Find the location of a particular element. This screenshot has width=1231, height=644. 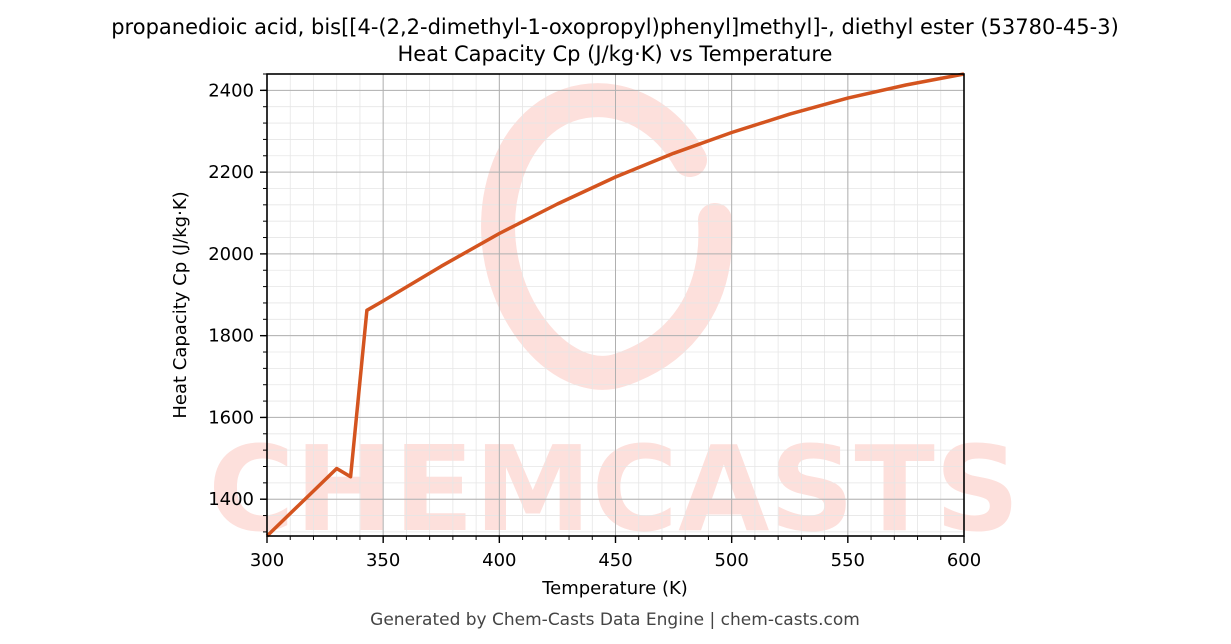

x-tick-label: 400 is located at coordinates (499, 560).